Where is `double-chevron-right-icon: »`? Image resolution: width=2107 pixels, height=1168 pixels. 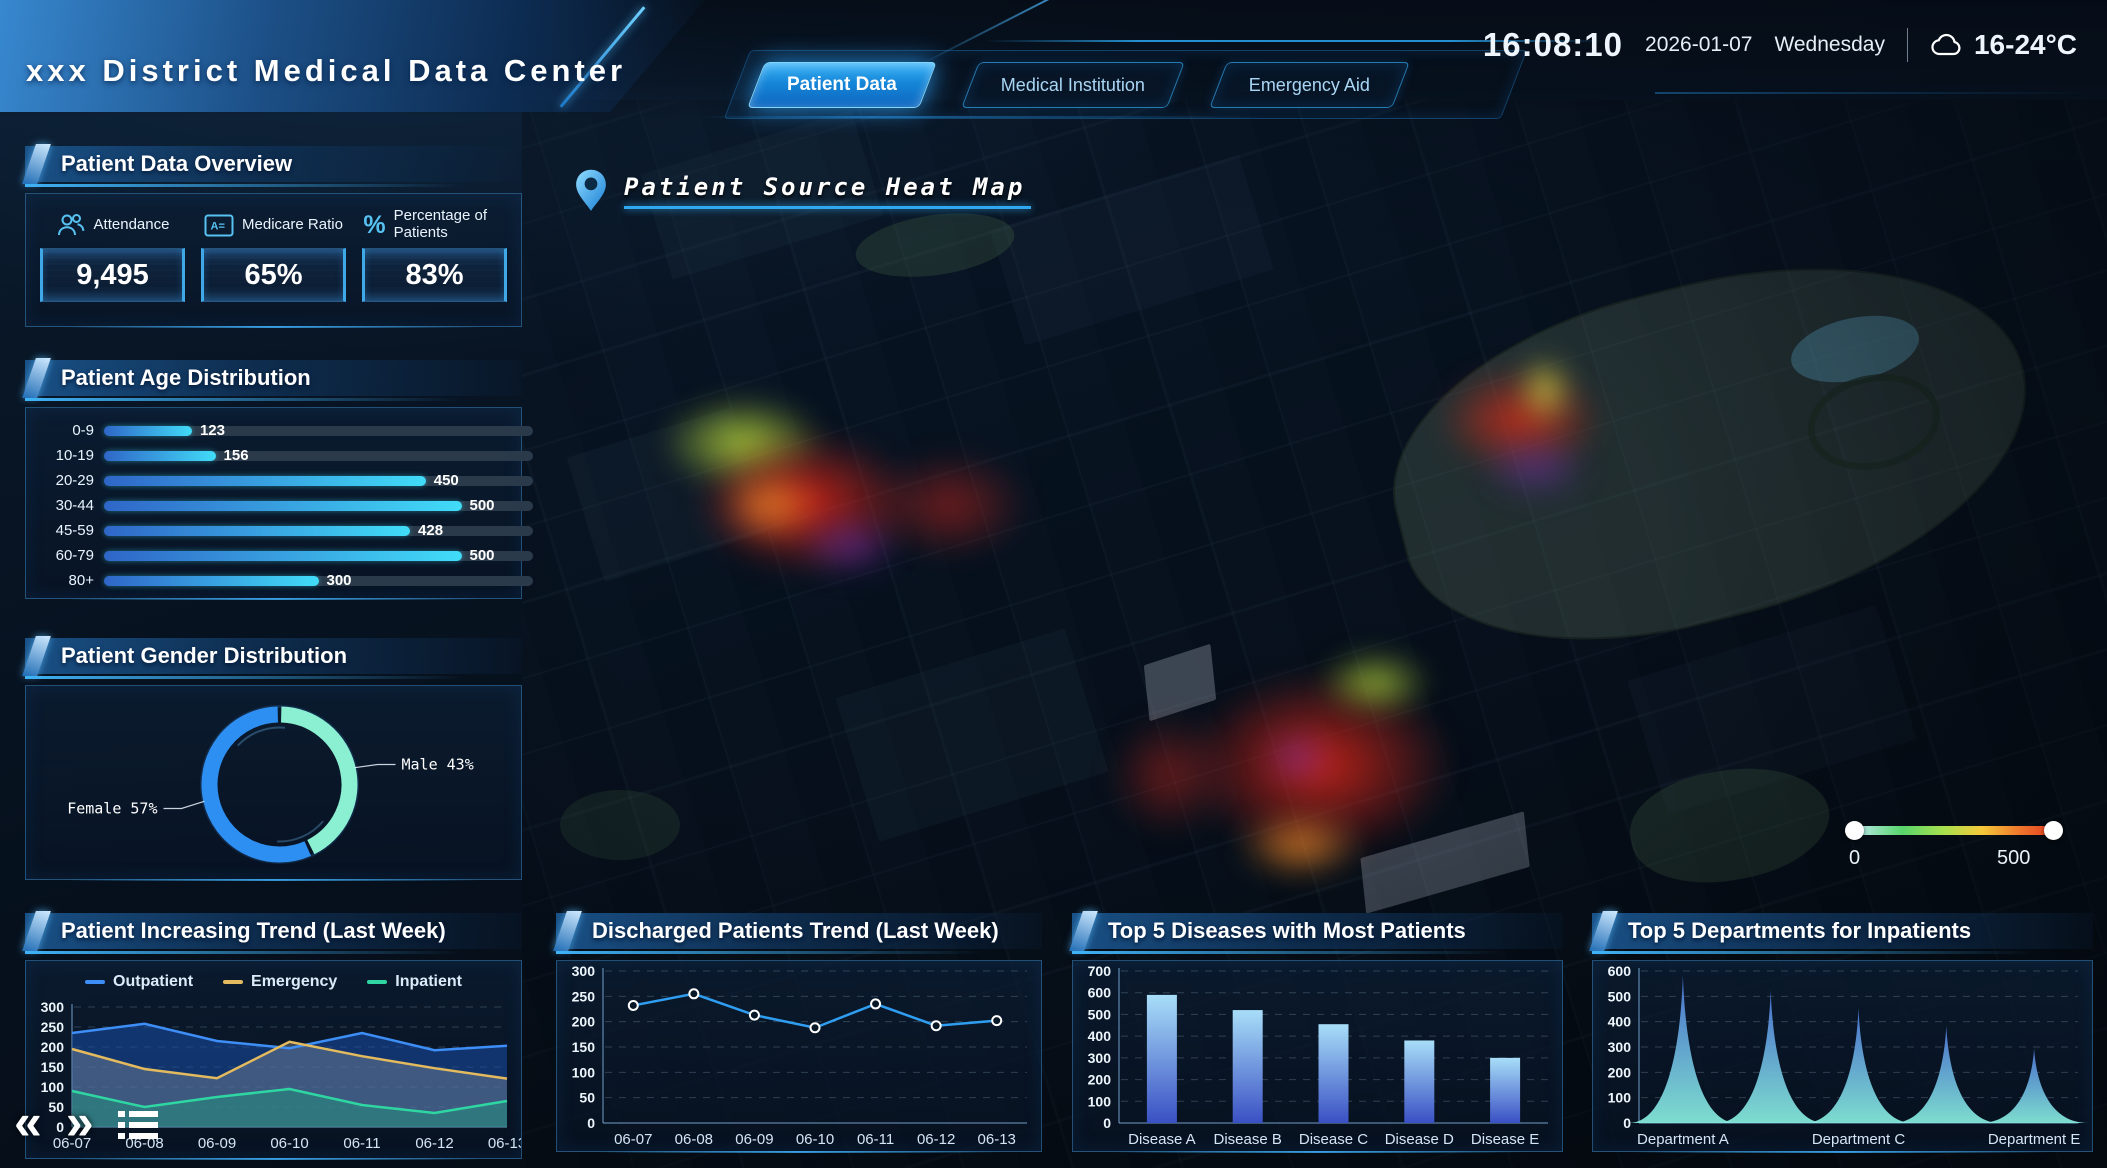
double-chevron-right-icon: » is located at coordinates (79, 1122).